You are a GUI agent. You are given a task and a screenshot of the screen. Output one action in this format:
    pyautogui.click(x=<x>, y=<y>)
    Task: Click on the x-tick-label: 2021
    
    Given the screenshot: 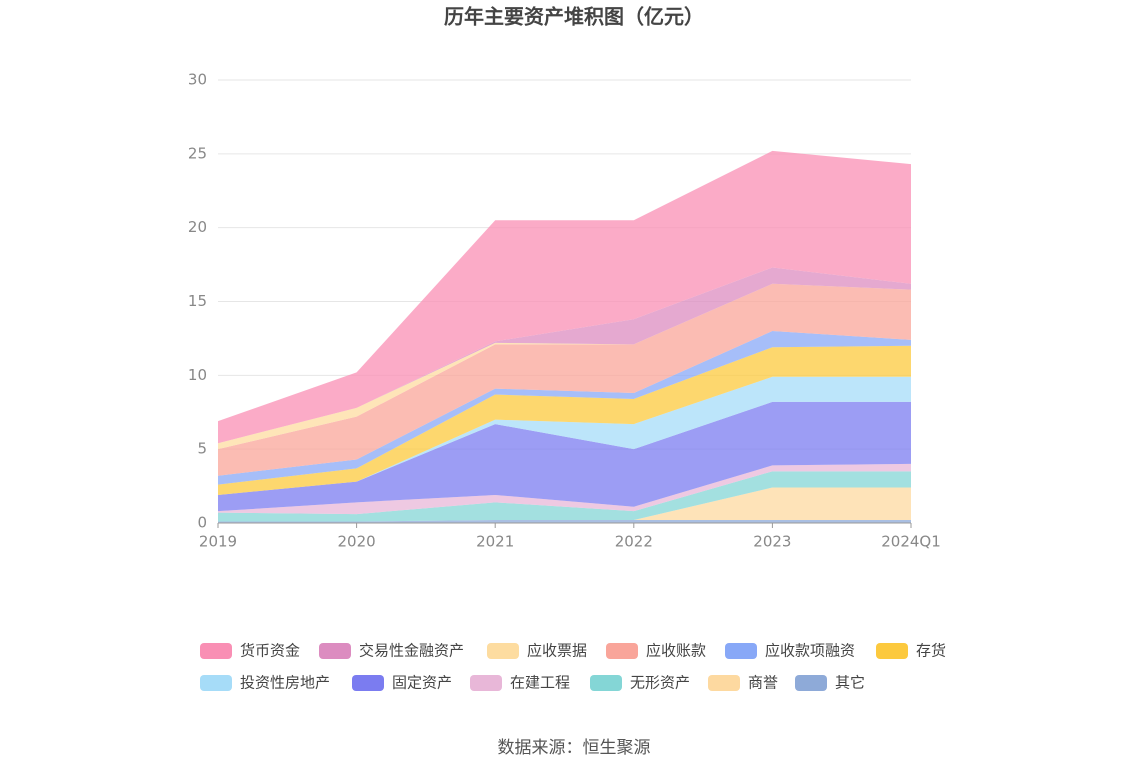 What is the action you would take?
    pyautogui.click(x=495, y=542)
    